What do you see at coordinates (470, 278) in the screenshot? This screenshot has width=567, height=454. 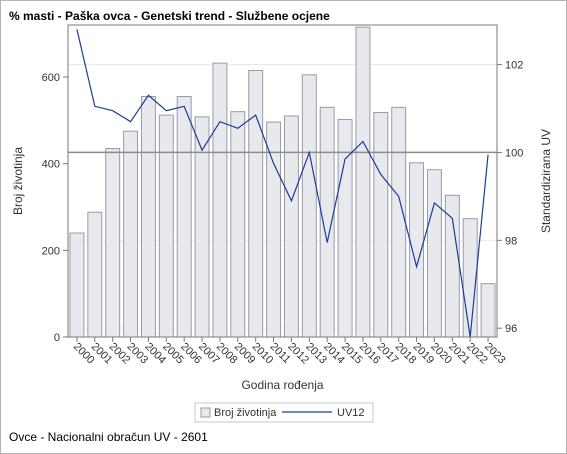 I see `bar-2022` at bounding box center [470, 278].